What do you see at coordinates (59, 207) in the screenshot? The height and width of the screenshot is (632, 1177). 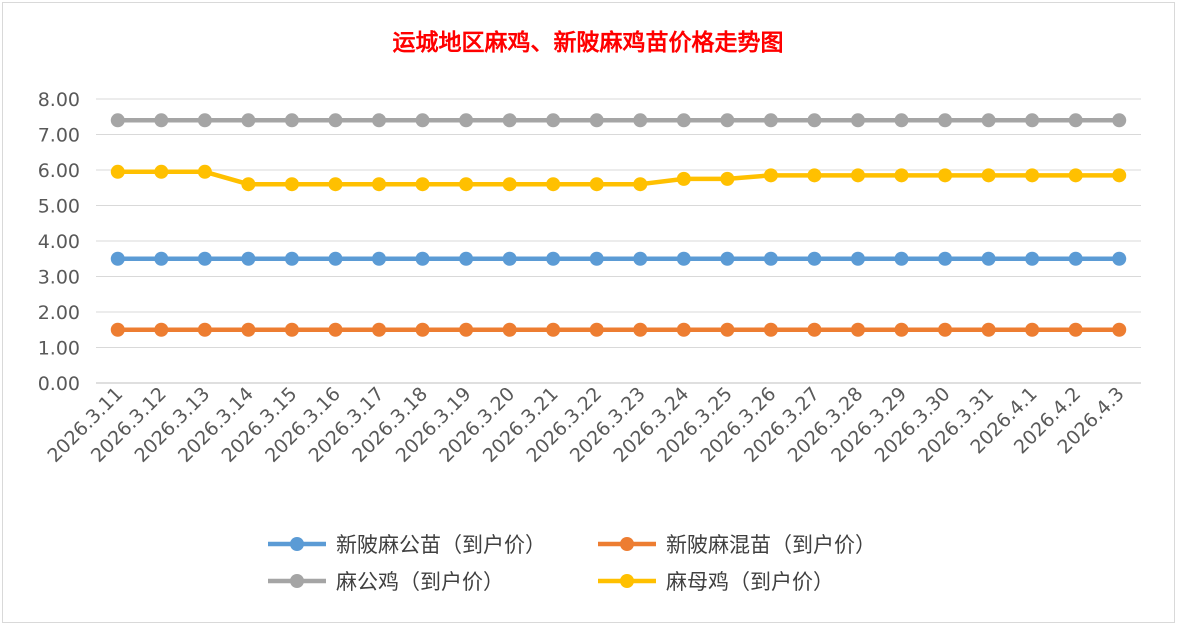 I see `y-tick-label: 5.00` at bounding box center [59, 207].